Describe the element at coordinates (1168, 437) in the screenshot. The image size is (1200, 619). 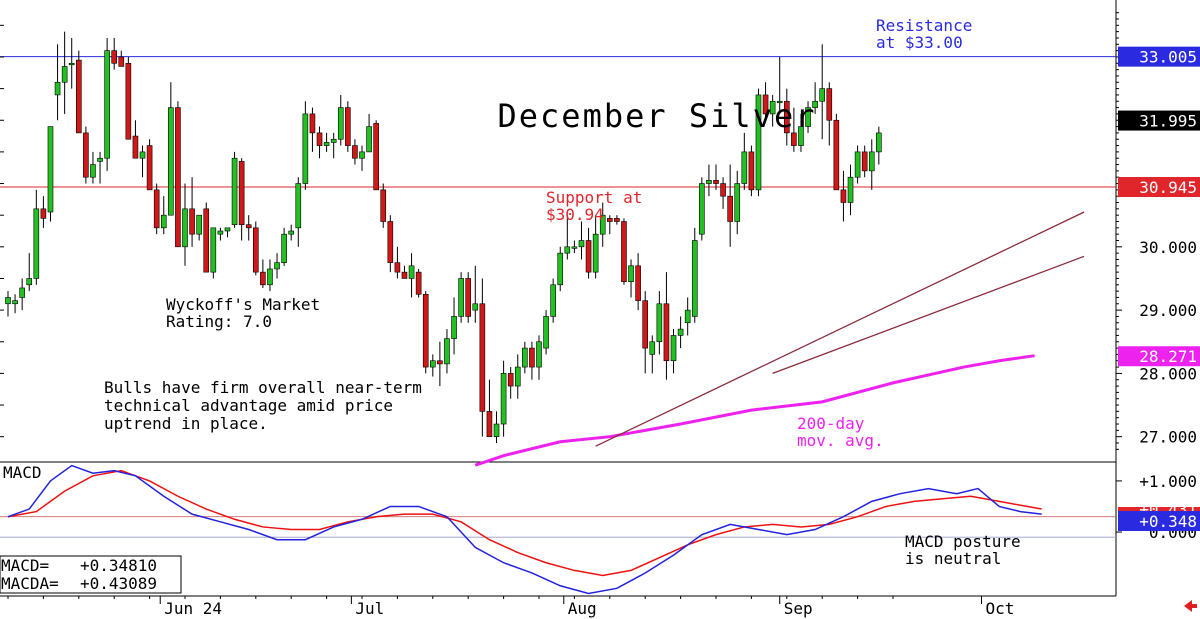
I see `y-tick-label: 27.000` at that location.